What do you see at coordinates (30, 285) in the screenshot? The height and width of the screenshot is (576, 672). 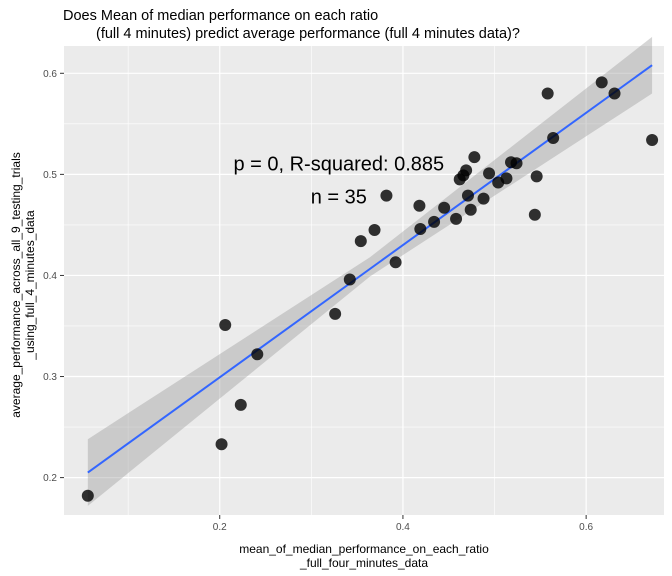 I see `y-axis-title-line-2: _using_full_4_minutes_data` at bounding box center [30, 285].